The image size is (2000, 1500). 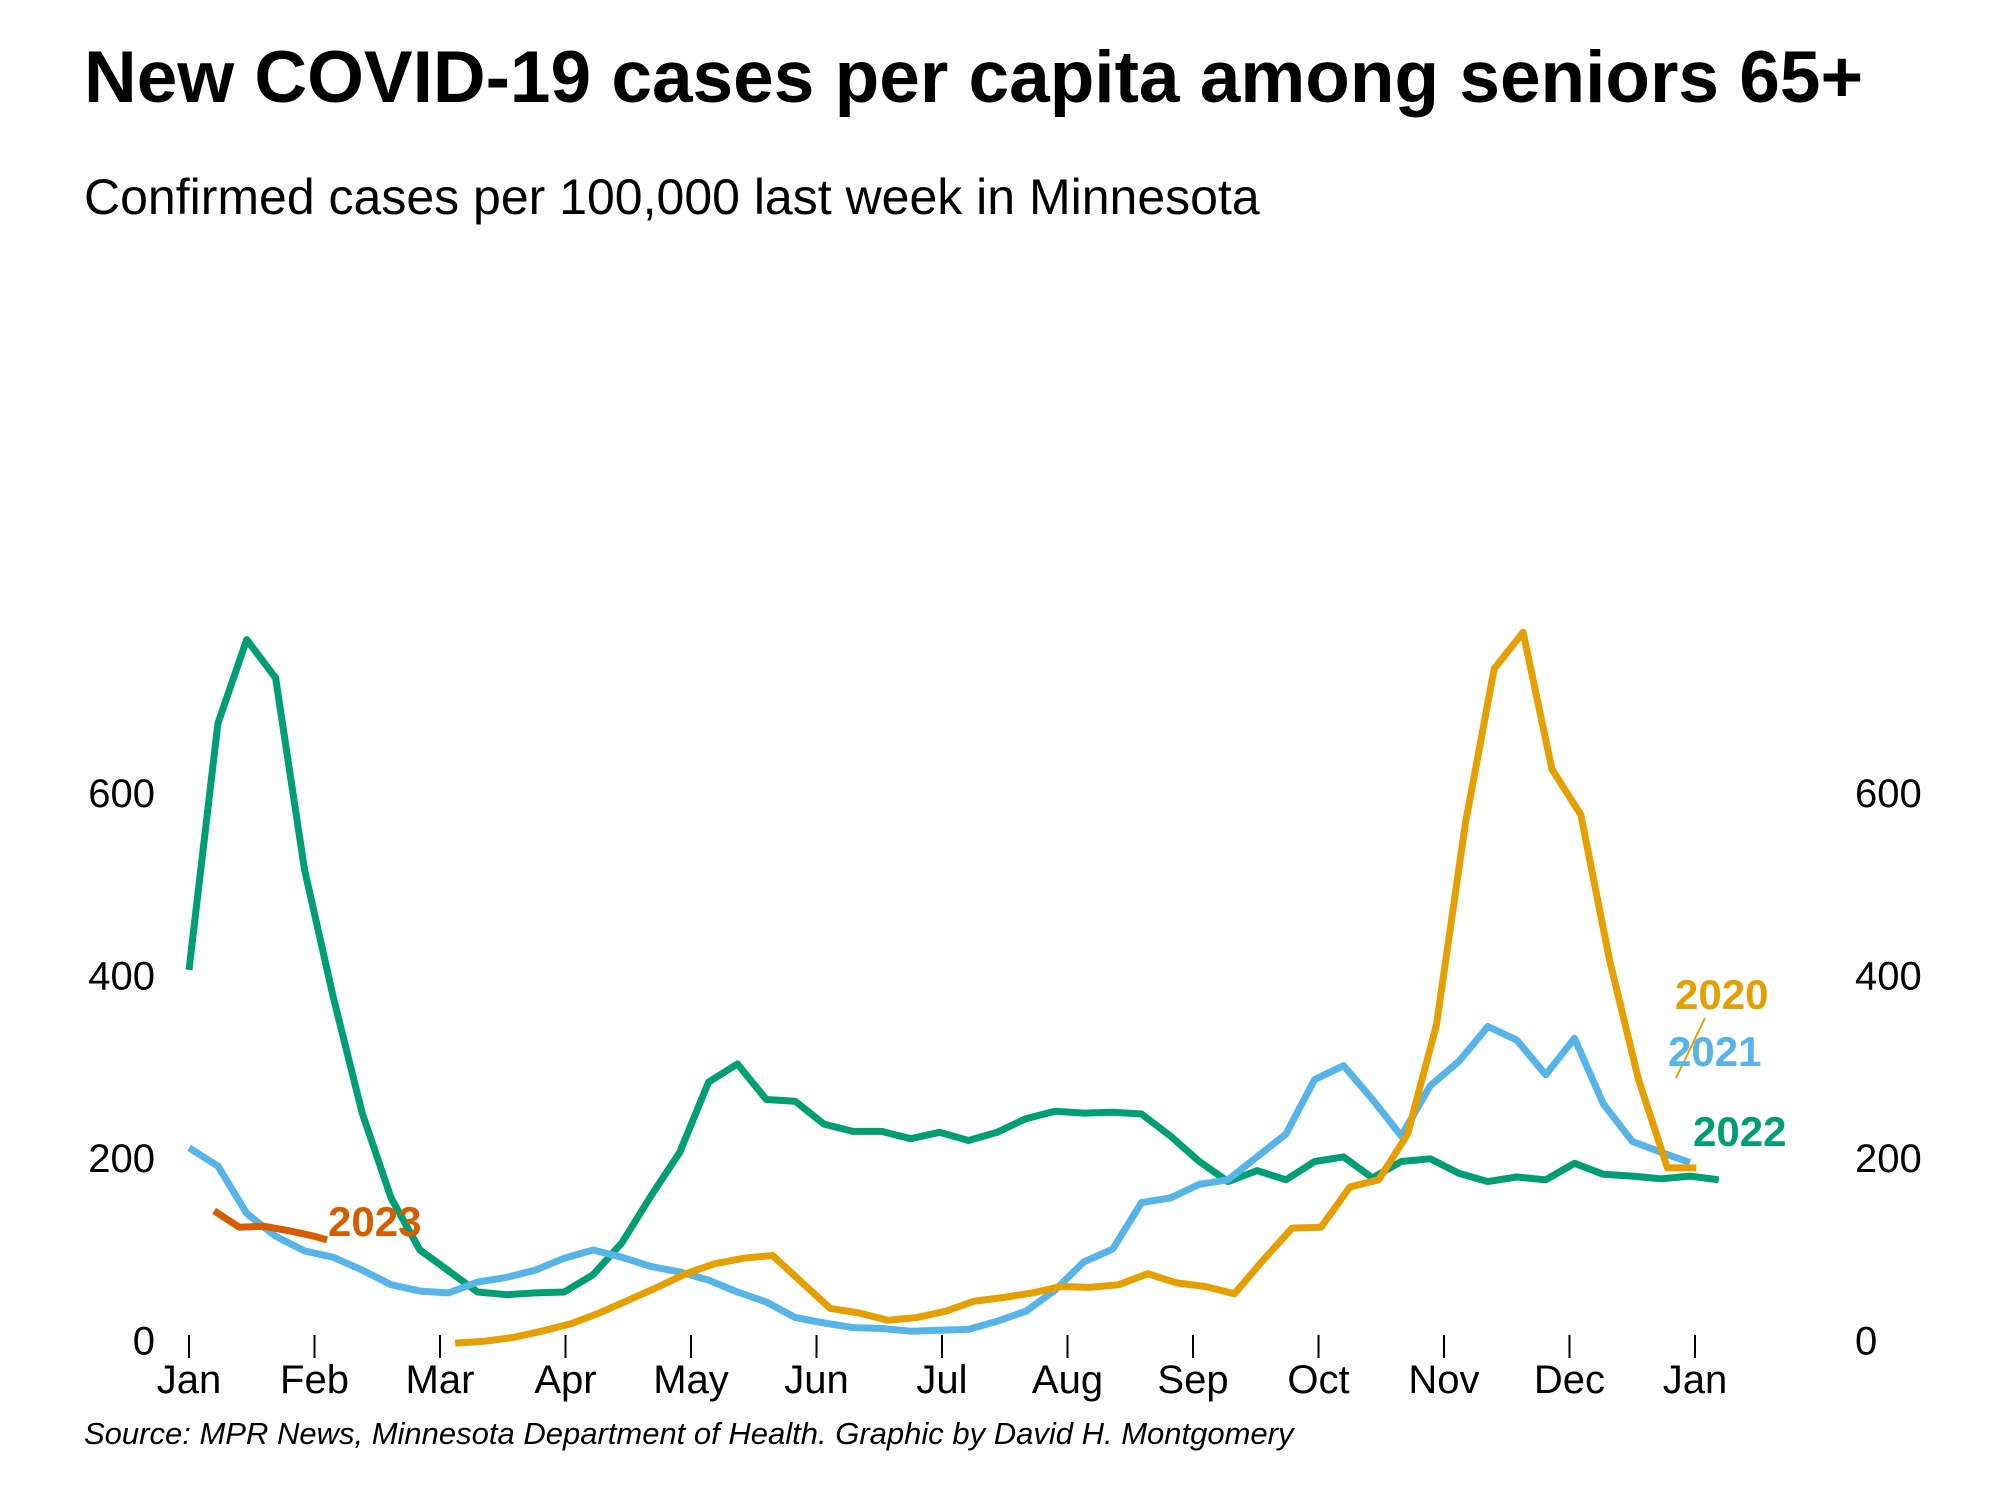 I want to click on left-y-axis: 0 200 400 600, so click(x=121, y=1068).